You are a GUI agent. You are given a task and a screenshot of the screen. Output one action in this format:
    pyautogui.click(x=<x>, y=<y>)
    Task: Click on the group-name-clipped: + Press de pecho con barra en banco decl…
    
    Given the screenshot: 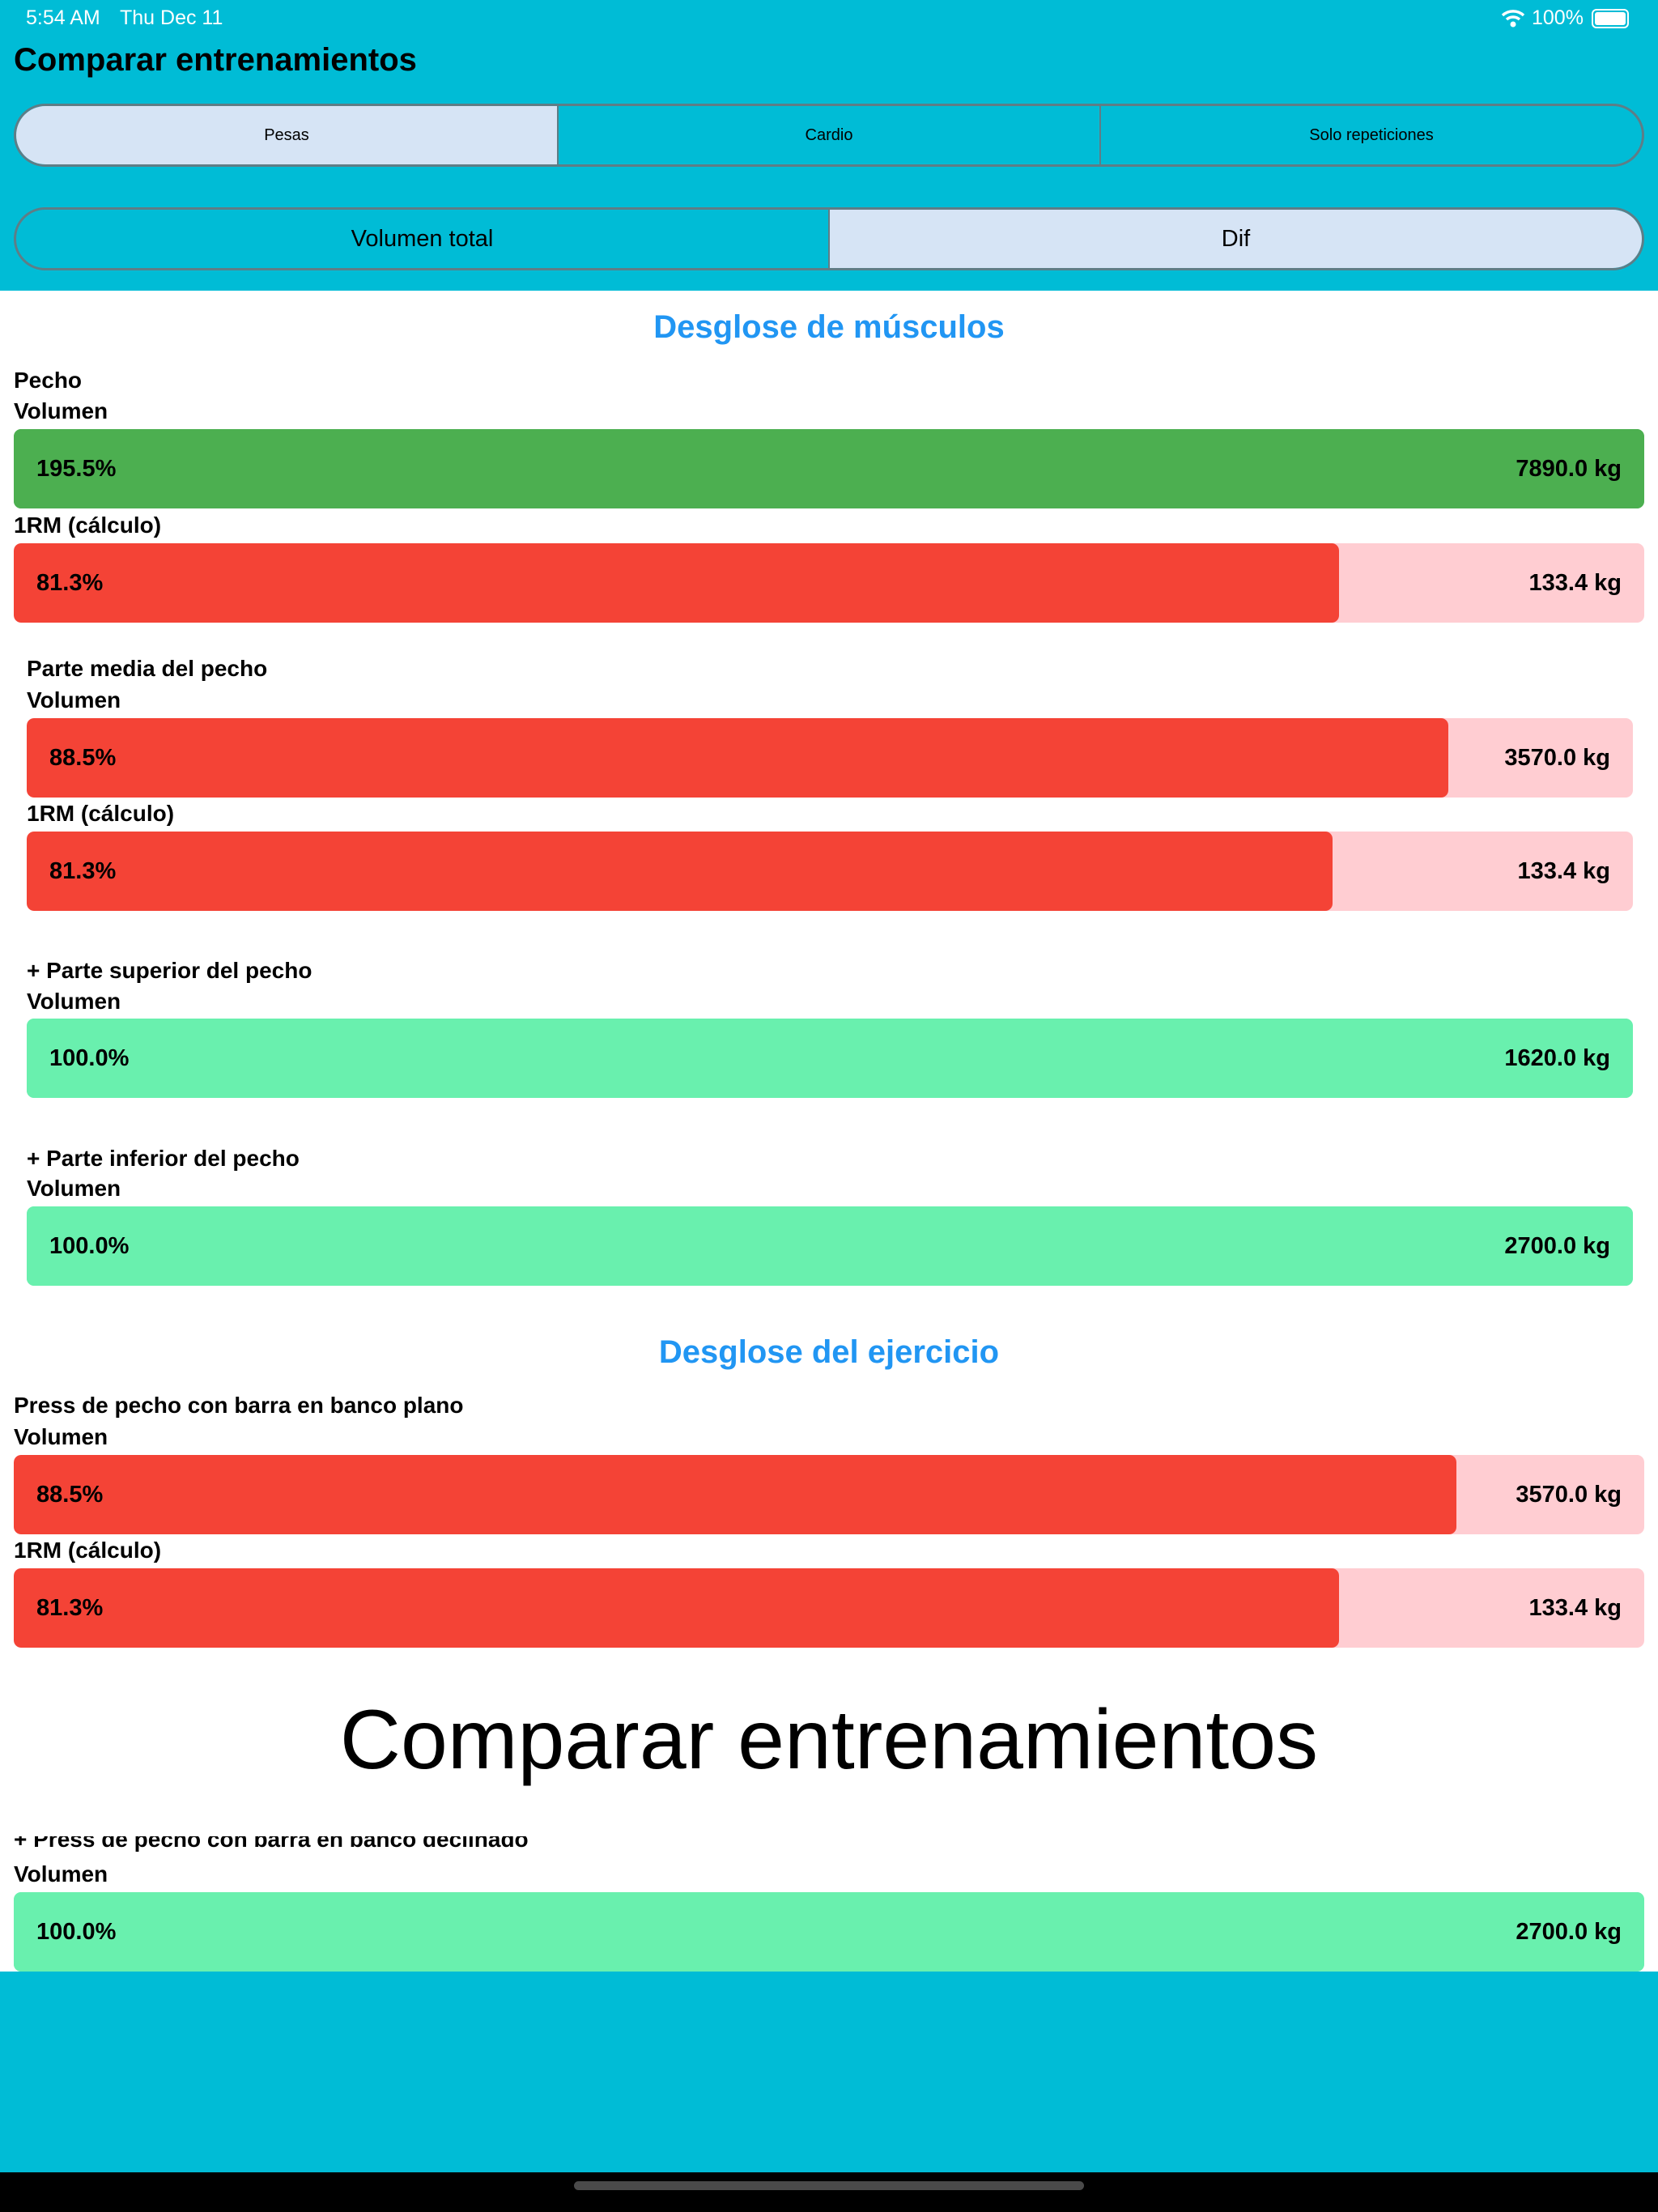 What is the action you would take?
    pyautogui.click(x=829, y=1848)
    